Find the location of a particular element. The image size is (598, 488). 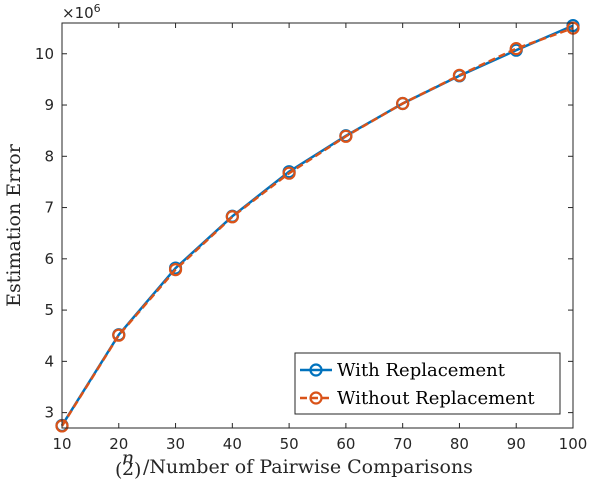

x-tick-label: 30 is located at coordinates (175, 444).